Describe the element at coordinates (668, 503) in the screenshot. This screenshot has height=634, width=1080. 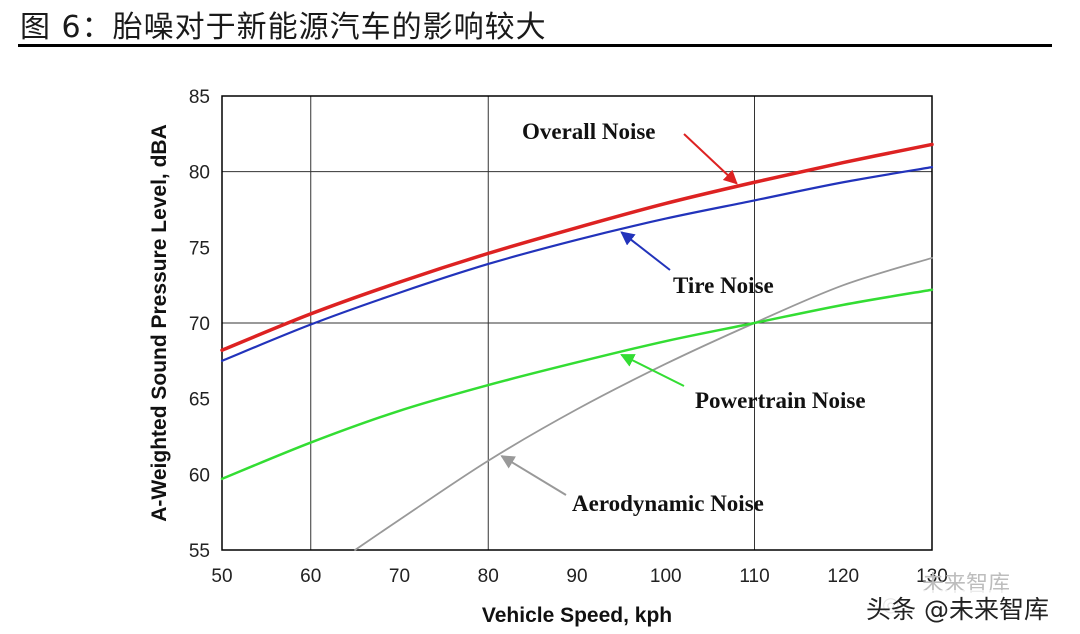
I see `annotation-label-aerodynamic-noise: Aerodynamic Noise` at that location.